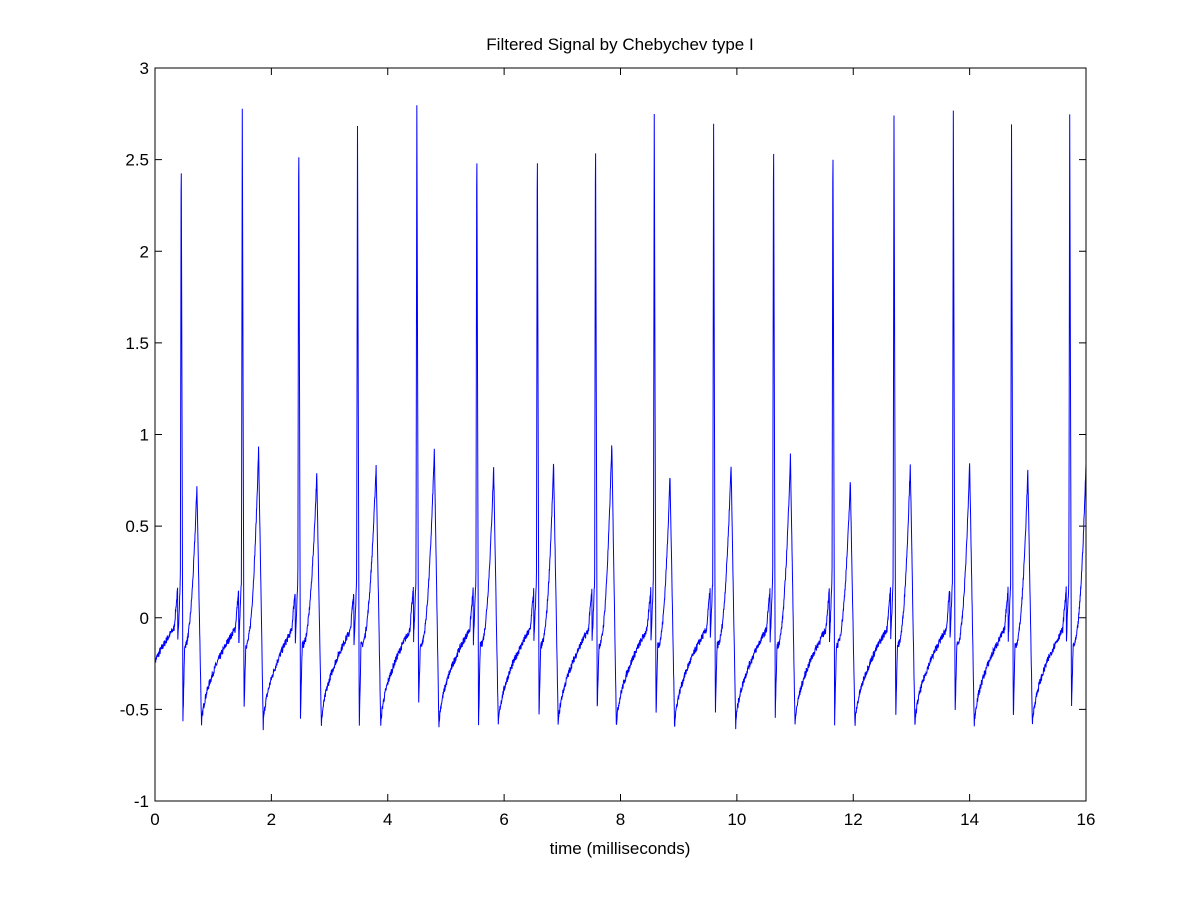  What do you see at coordinates (137, 343) in the screenshot?
I see `y-tick-label: 1.5` at bounding box center [137, 343].